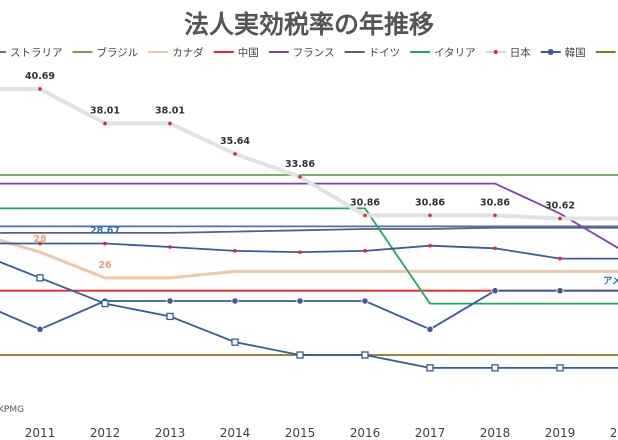 The height and width of the screenshot is (440, 618). Describe the element at coordinates (40, 239) in the screenshot. I see `data-label-10: 28` at that location.